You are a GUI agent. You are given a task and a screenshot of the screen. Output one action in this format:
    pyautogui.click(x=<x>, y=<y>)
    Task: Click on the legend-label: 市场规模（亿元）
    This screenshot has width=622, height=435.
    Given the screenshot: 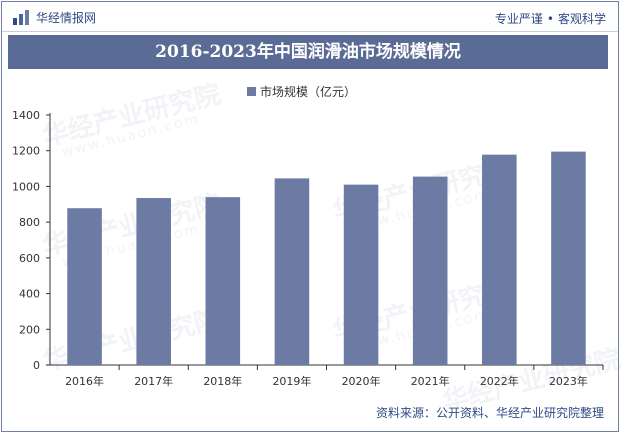 What is the action you would take?
    pyautogui.click(x=308, y=91)
    